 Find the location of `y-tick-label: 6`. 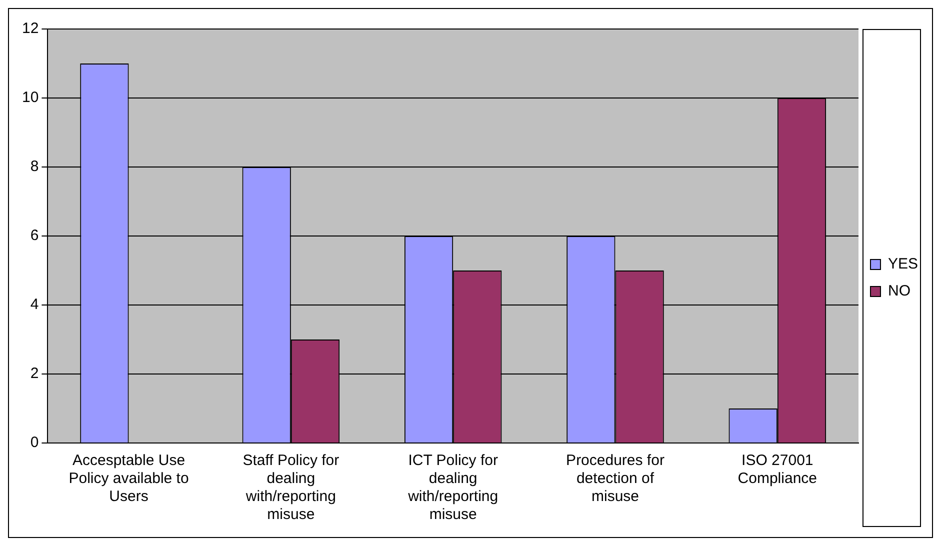

y-tick-label: 6 is located at coordinates (34, 235).